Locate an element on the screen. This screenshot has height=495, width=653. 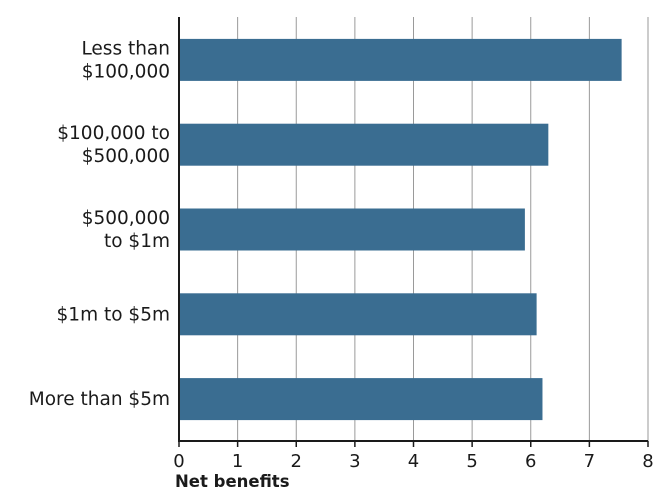
category-label: to $1m is located at coordinates (137, 241).